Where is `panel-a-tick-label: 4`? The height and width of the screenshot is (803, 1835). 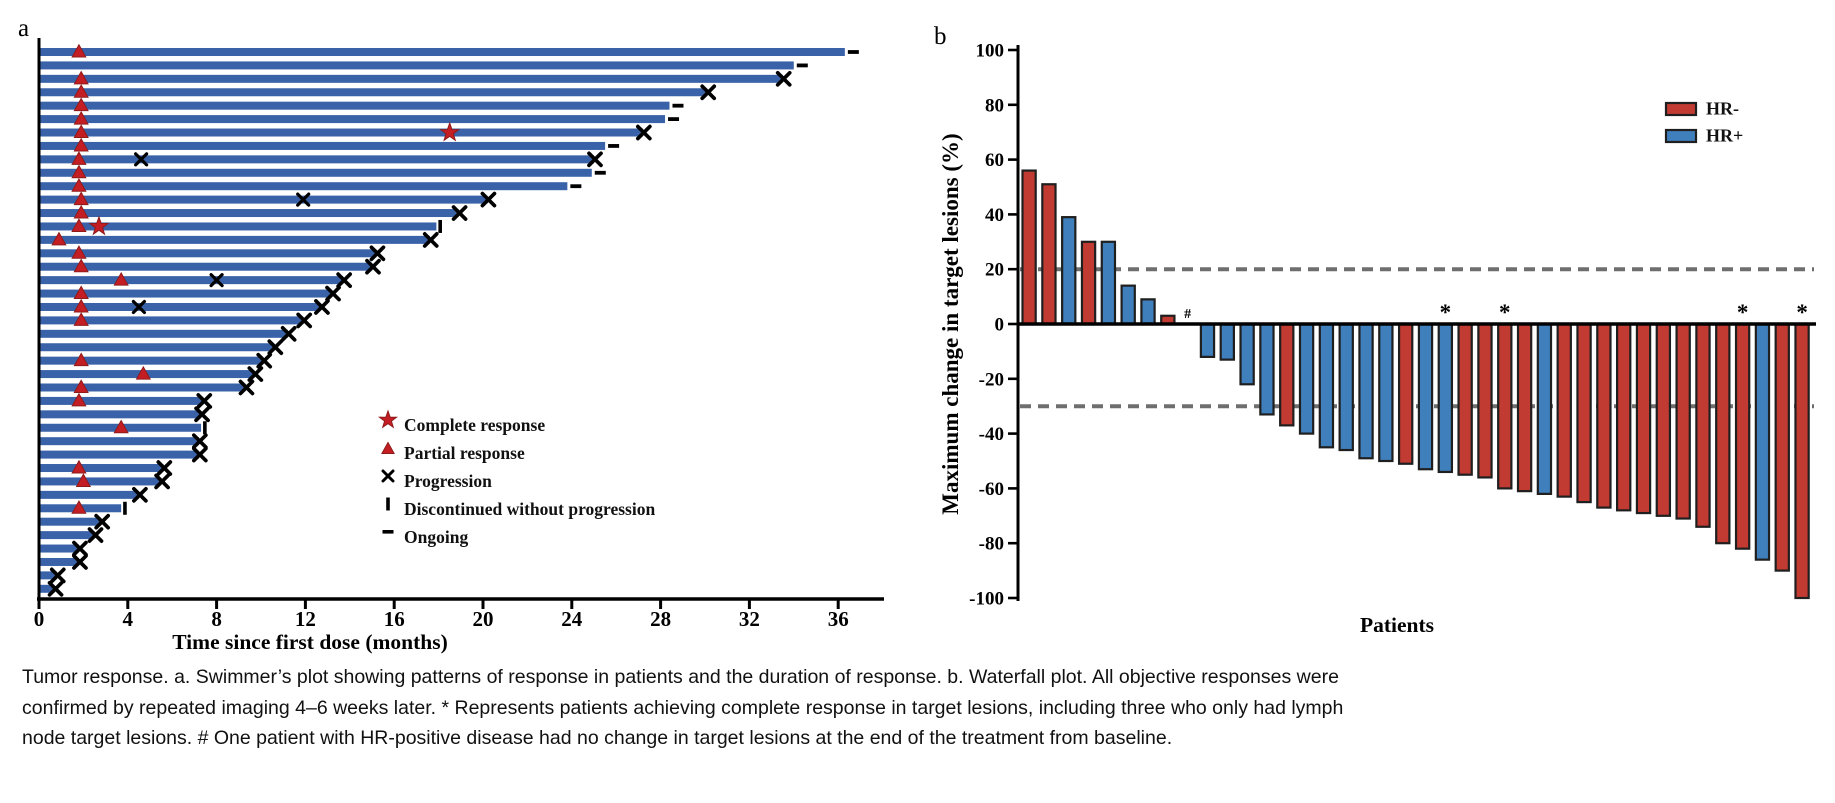
panel-a-tick-label: 4 is located at coordinates (128, 619).